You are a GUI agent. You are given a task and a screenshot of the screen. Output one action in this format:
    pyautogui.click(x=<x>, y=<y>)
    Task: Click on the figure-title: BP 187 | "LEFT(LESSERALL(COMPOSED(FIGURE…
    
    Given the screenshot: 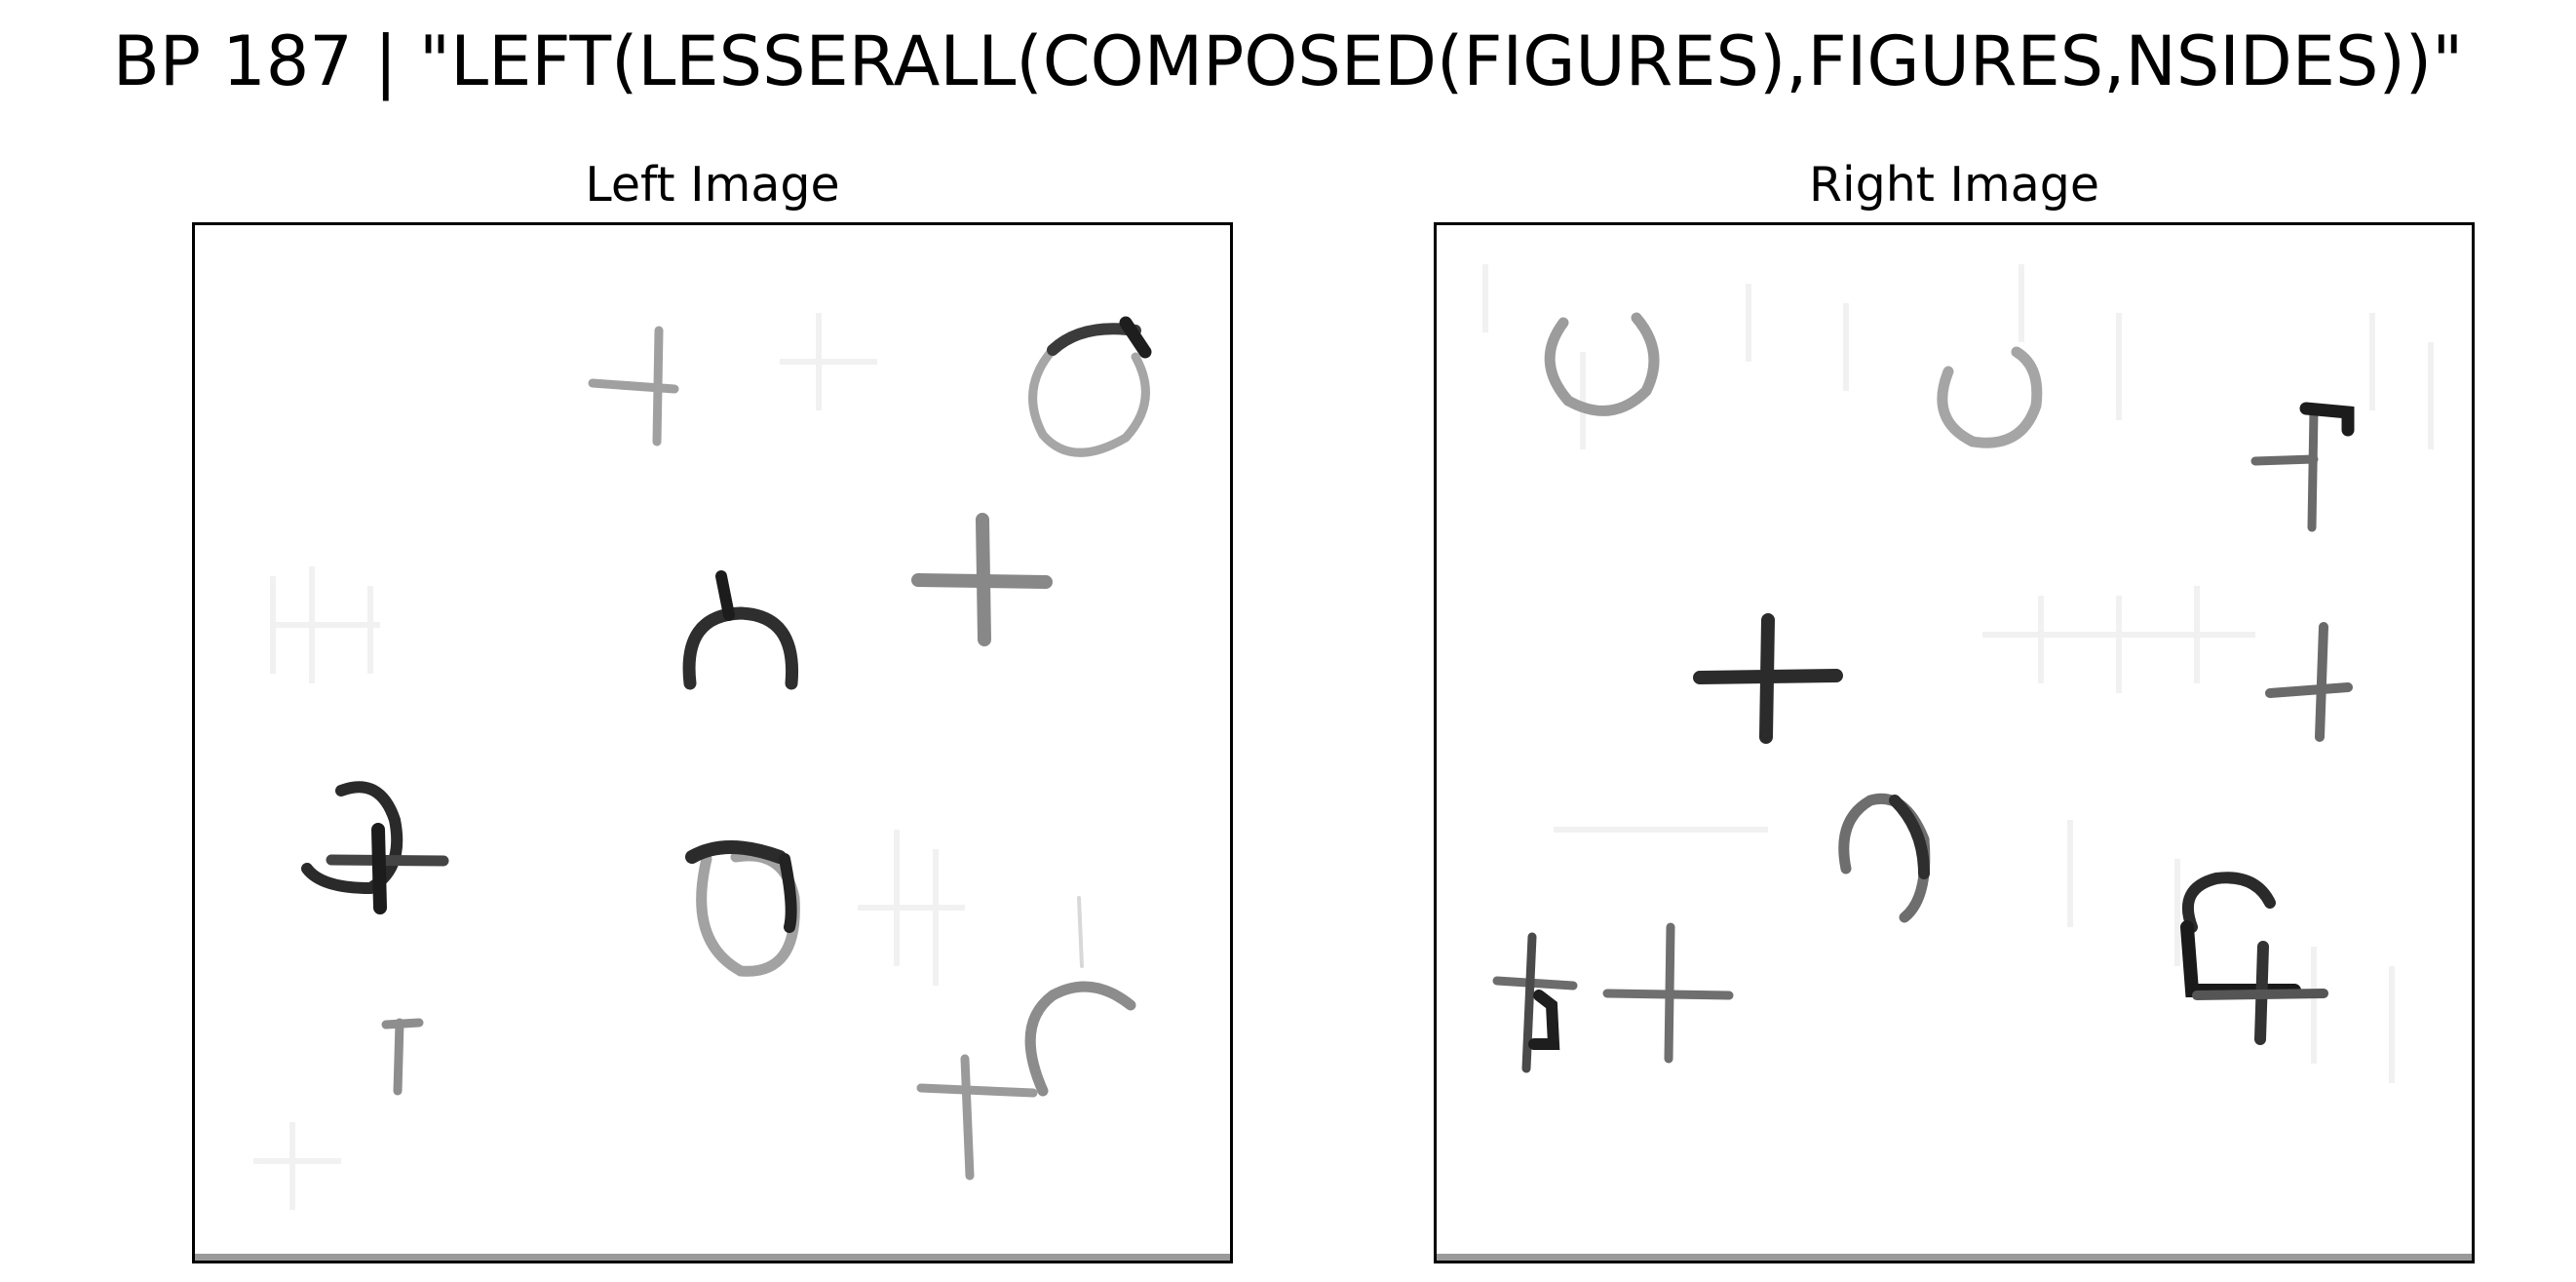 What is the action you would take?
    pyautogui.click(x=1288, y=61)
    